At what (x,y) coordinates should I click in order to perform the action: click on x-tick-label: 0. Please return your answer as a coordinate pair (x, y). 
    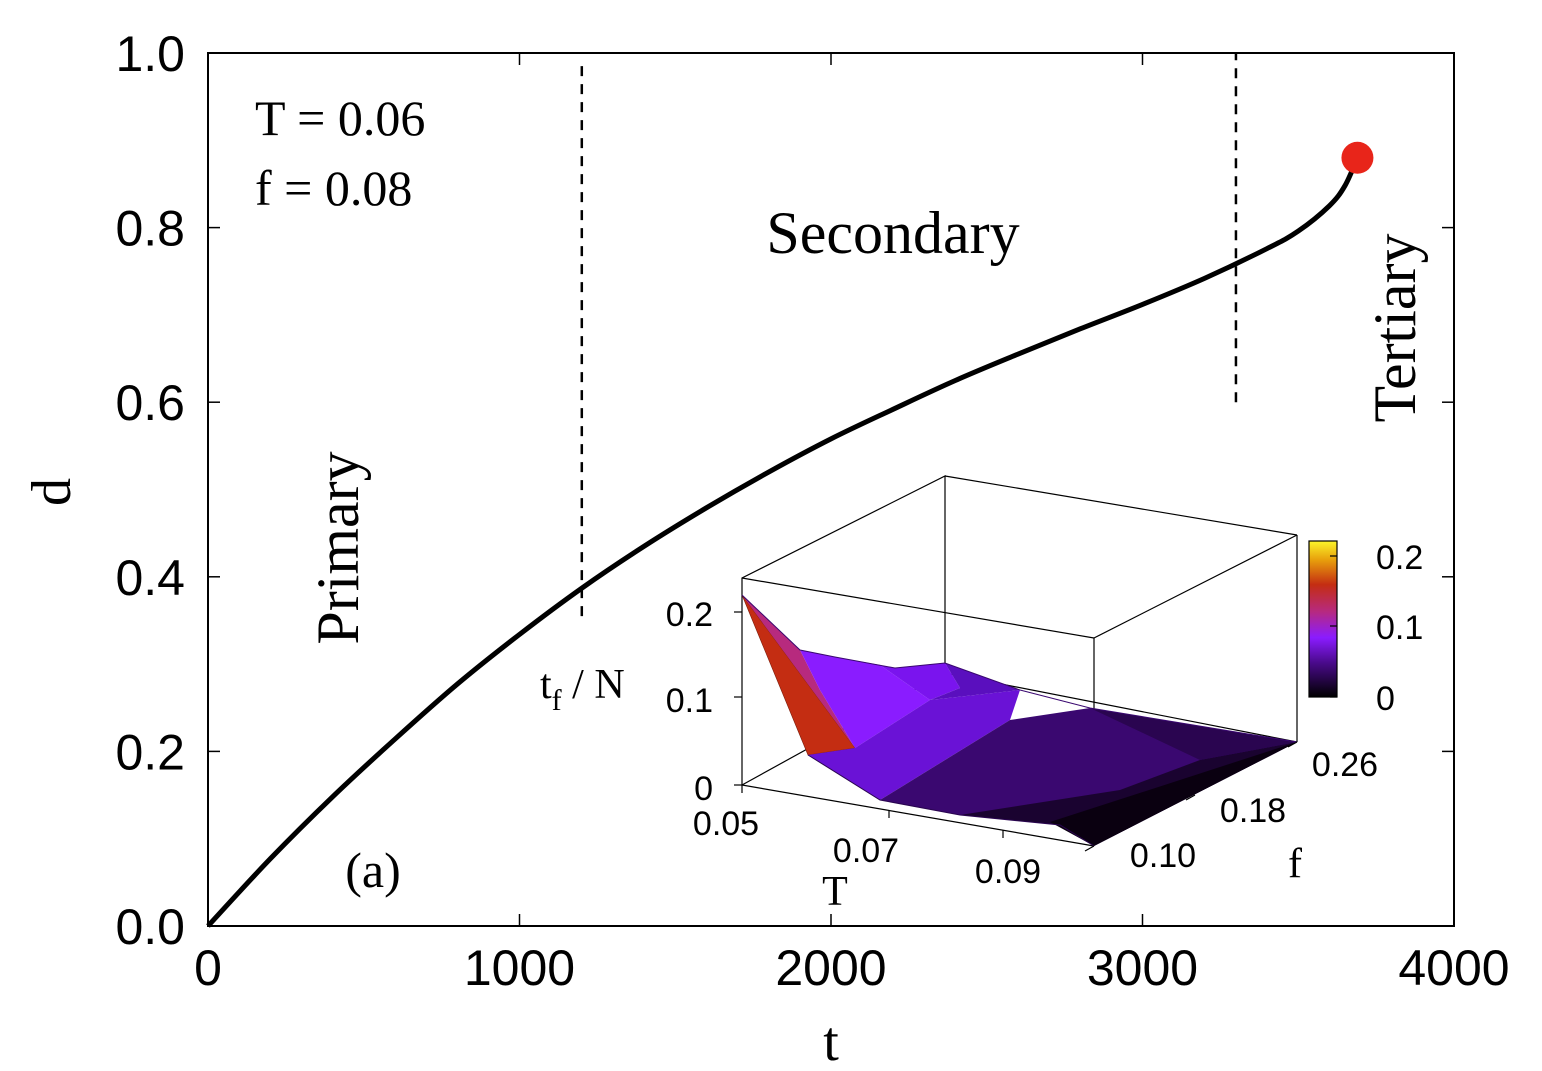
    Looking at the image, I should click on (208, 968).